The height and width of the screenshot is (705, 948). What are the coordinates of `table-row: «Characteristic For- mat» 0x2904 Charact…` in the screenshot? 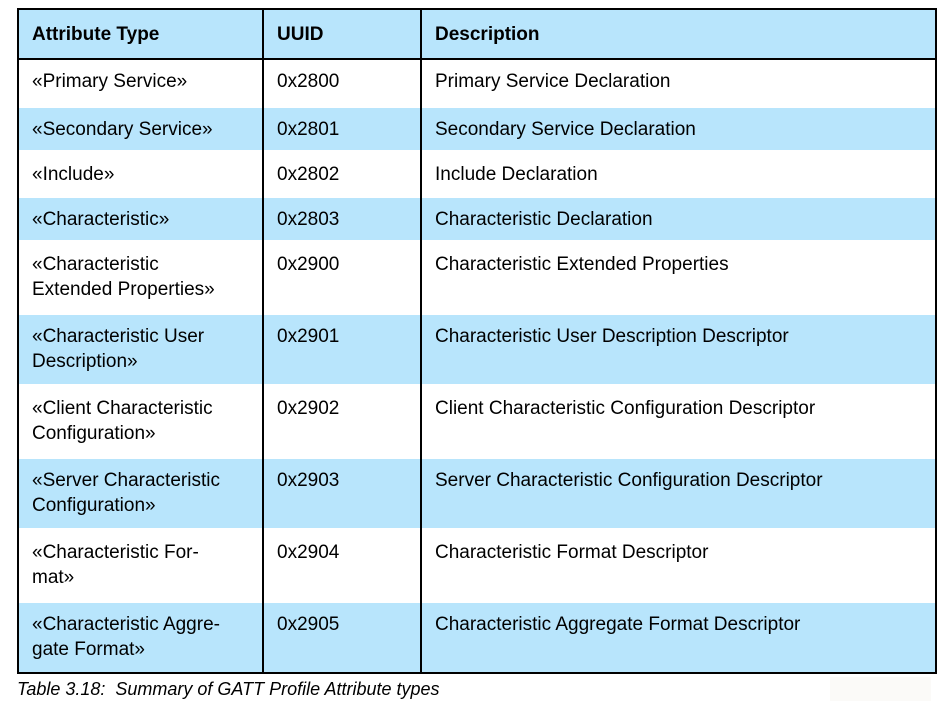 It's located at (477, 564).